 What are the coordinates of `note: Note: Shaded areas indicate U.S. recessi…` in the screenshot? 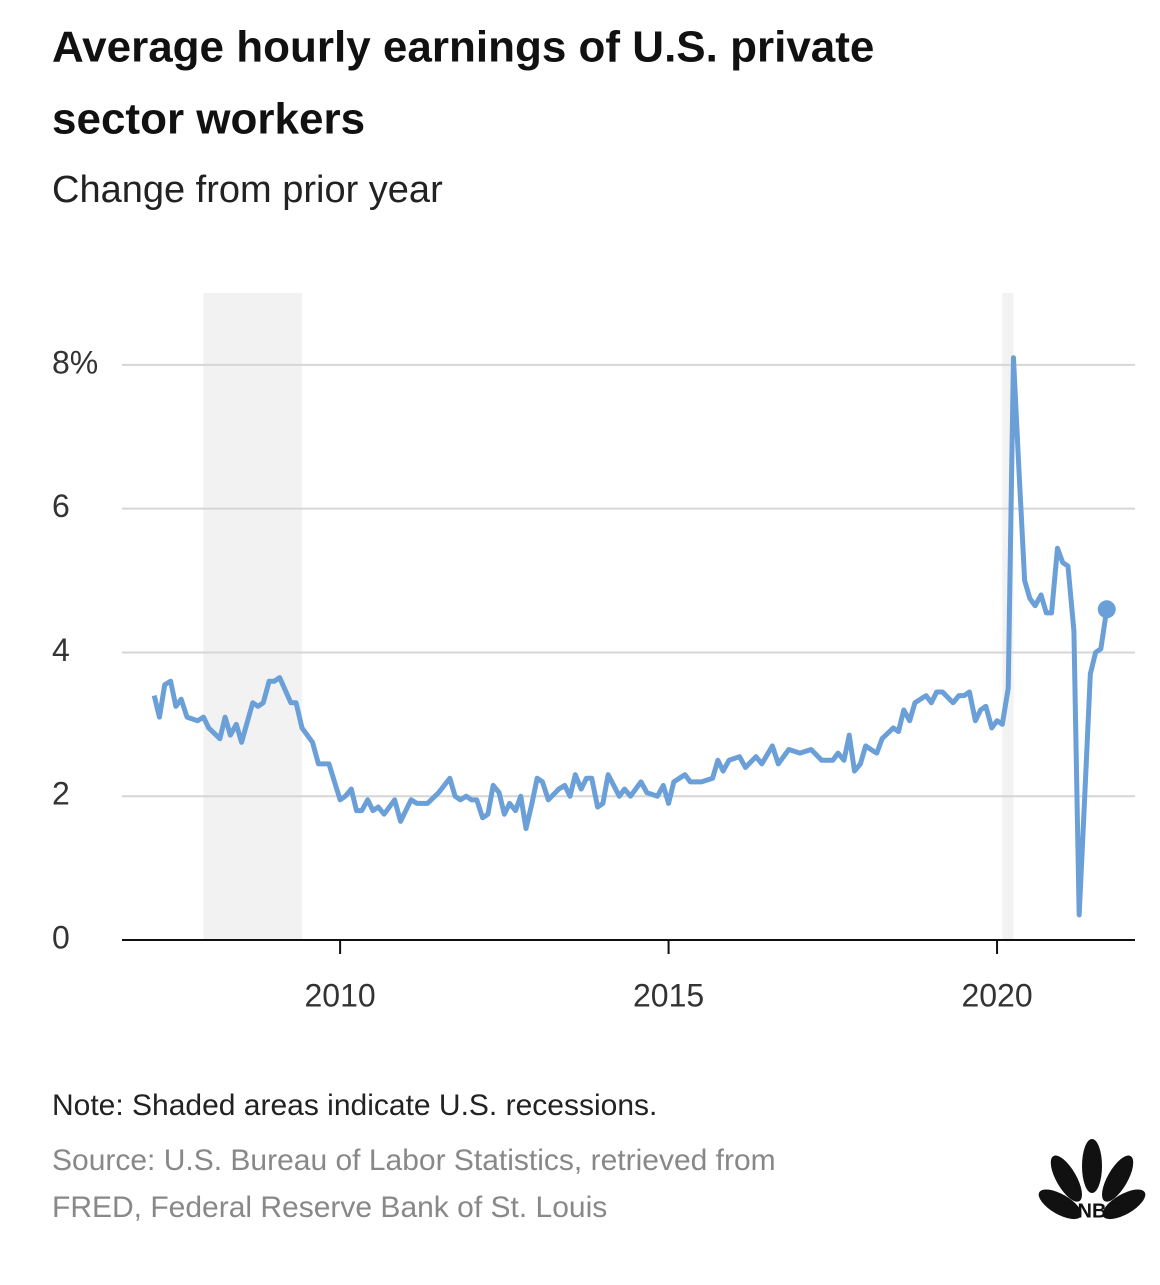 It's located at (354, 1105).